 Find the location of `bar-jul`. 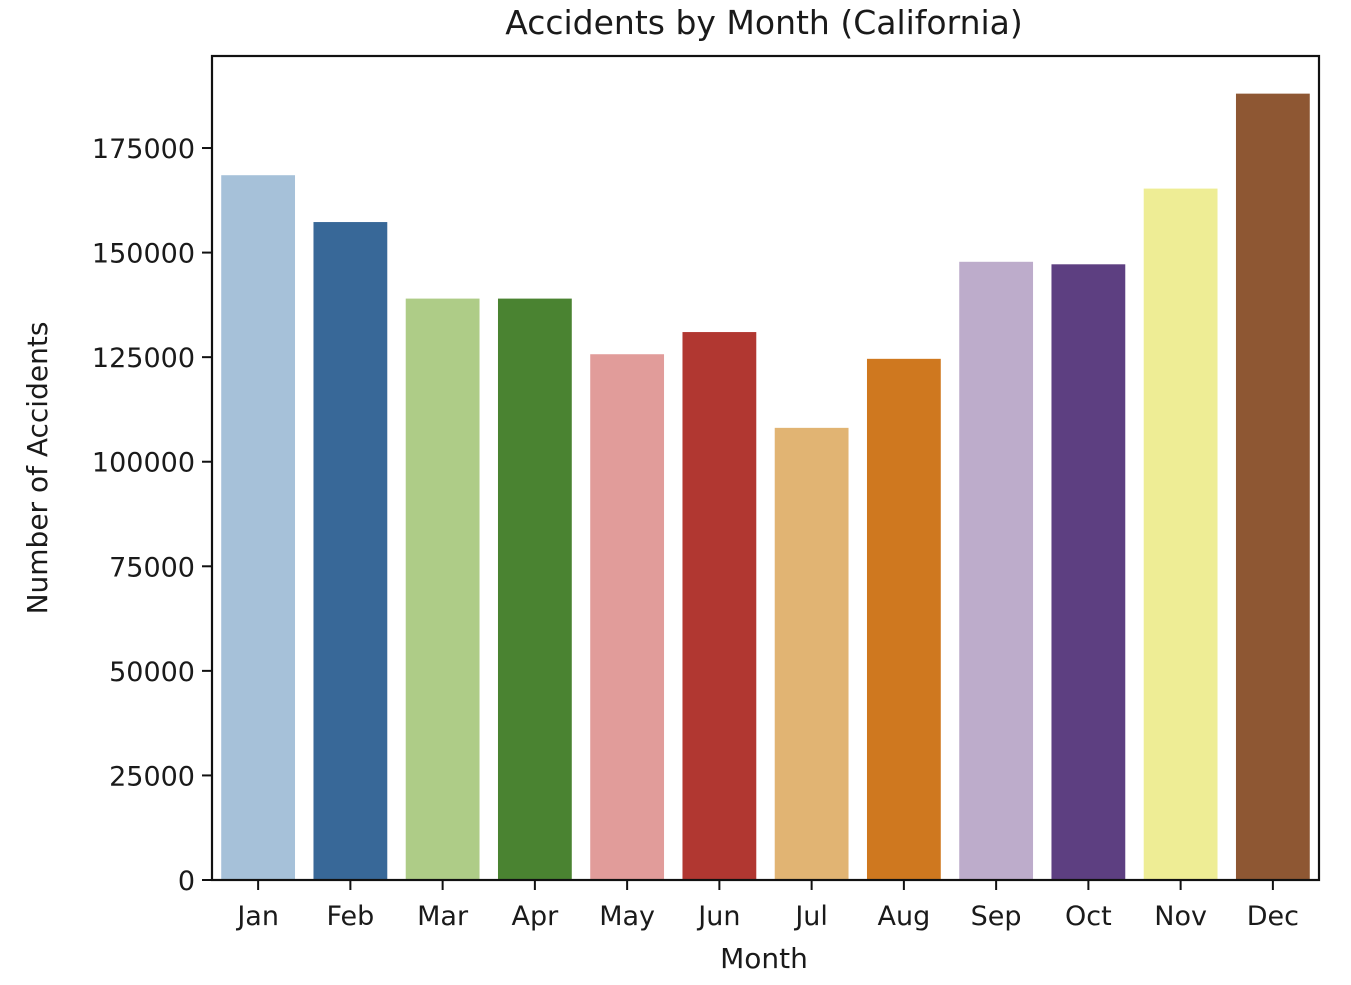

bar-jul is located at coordinates (811, 653).